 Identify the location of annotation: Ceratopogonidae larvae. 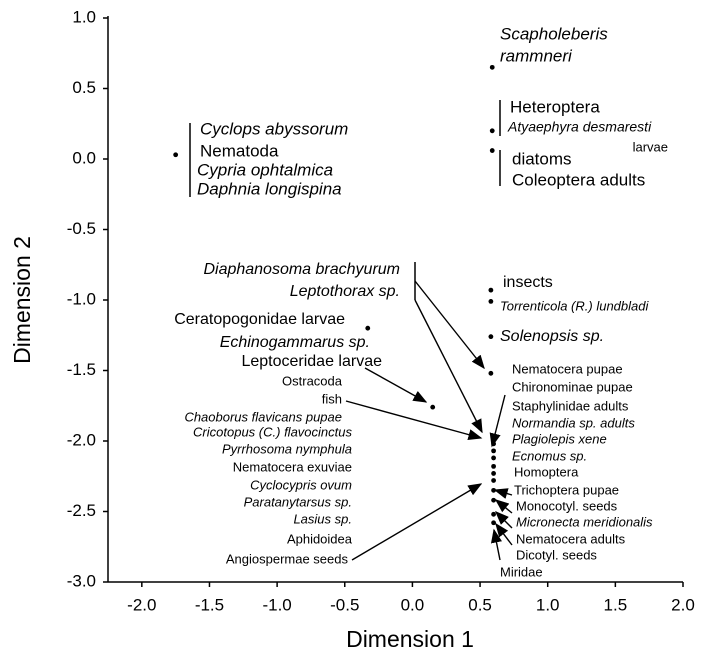
(259, 319).